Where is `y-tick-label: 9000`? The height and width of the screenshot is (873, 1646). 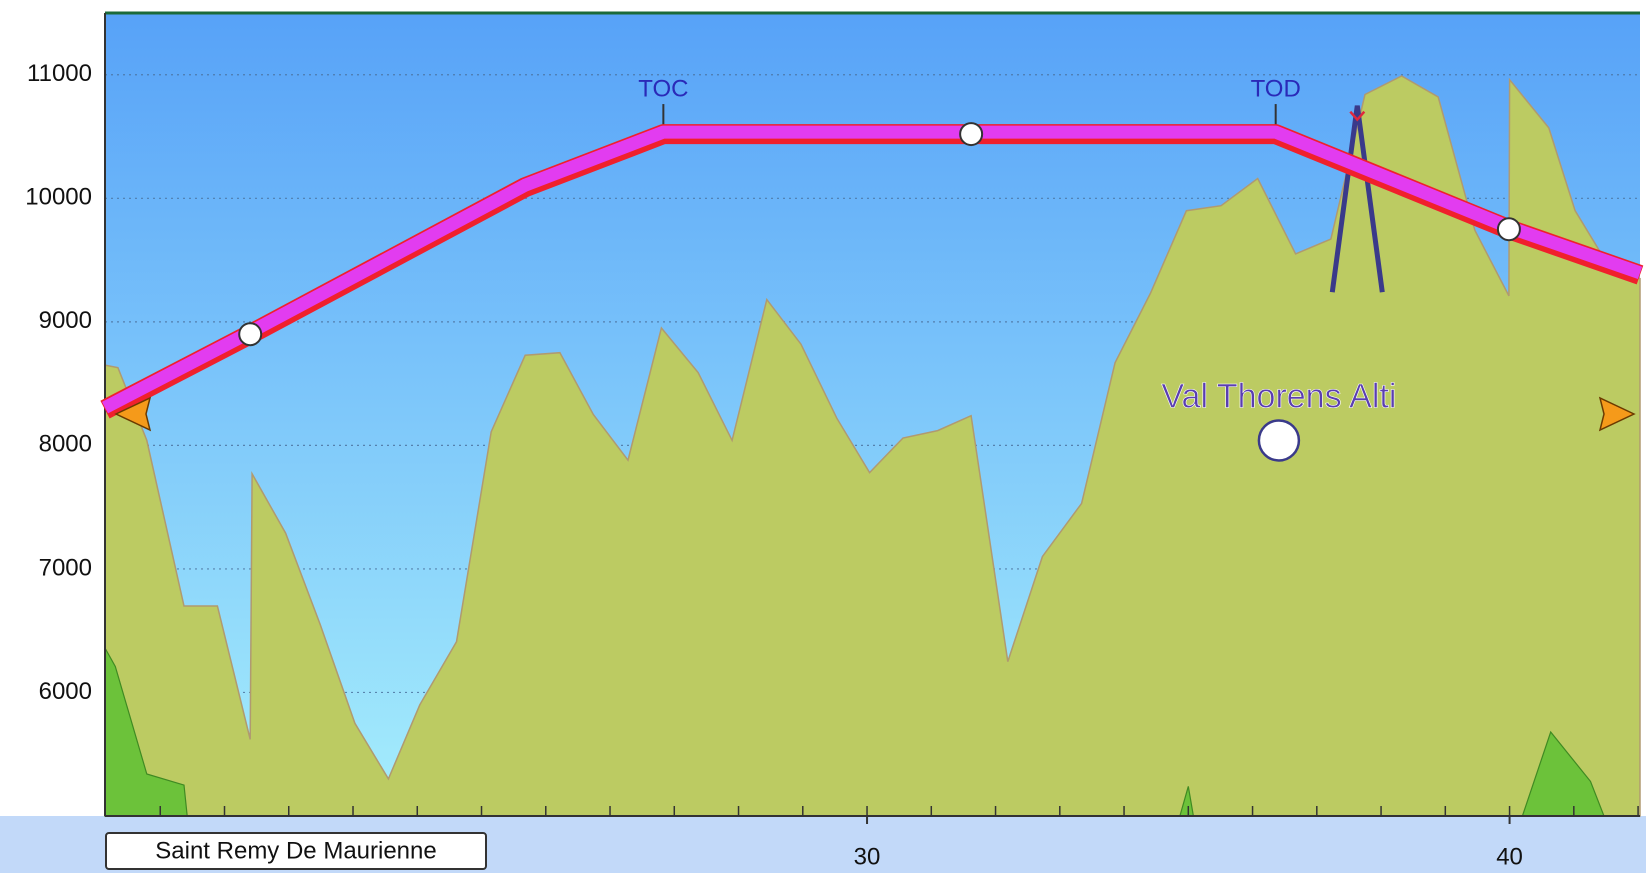 y-tick-label: 9000 is located at coordinates (65, 320).